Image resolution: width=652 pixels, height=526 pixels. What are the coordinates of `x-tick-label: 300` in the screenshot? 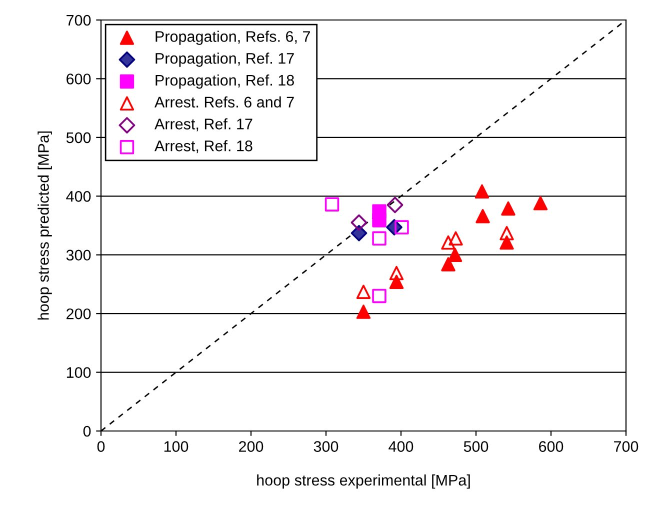 It's located at (326, 446).